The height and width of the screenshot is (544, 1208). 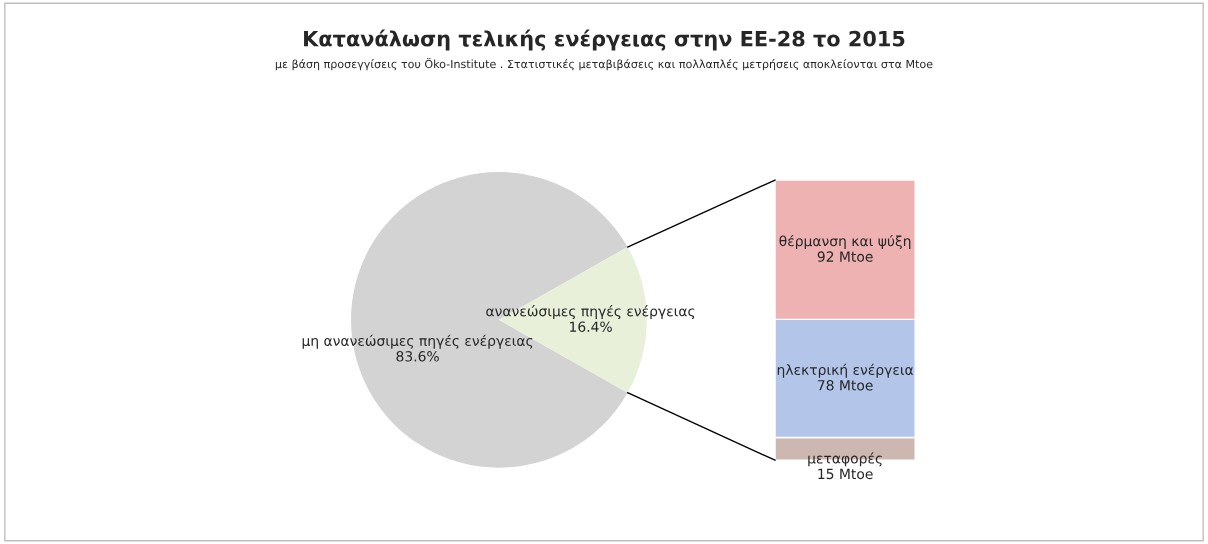 I want to click on slice-label: μη ανανεώσιμες πηγές ενέργειας, so click(x=417, y=341).